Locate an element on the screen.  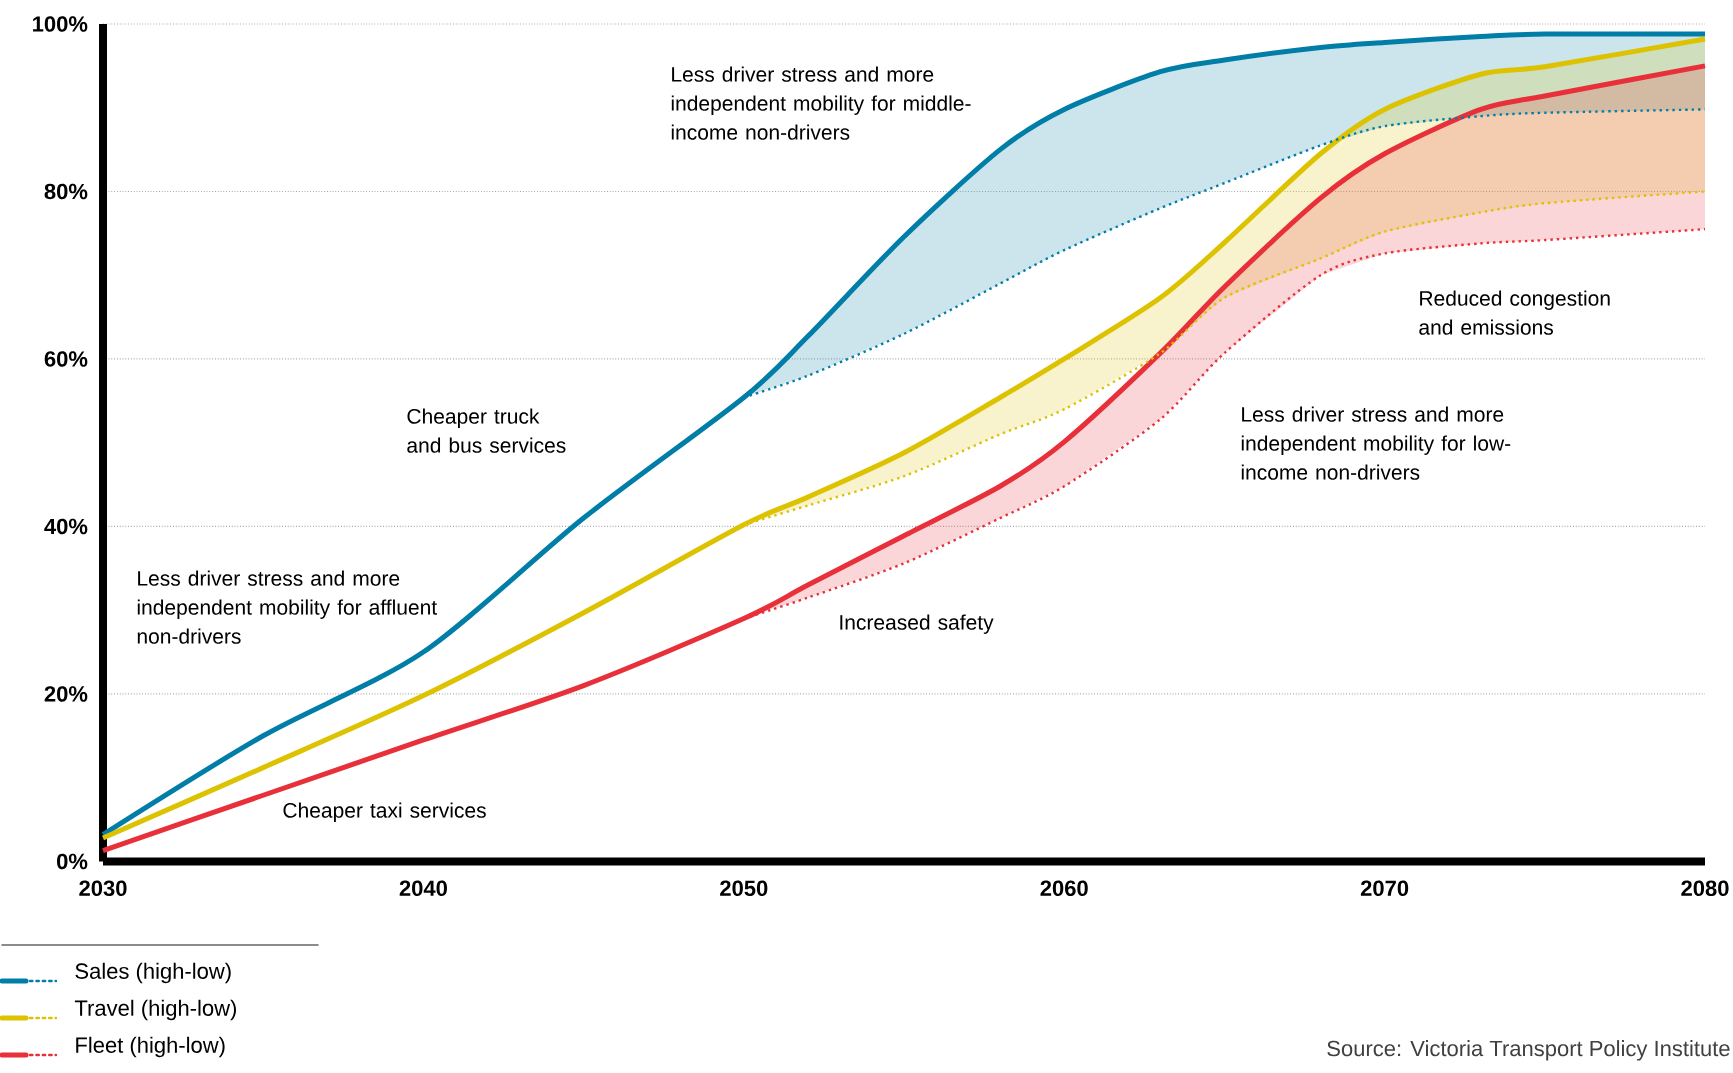
x-tick-label: 2040 is located at coordinates (423, 888).